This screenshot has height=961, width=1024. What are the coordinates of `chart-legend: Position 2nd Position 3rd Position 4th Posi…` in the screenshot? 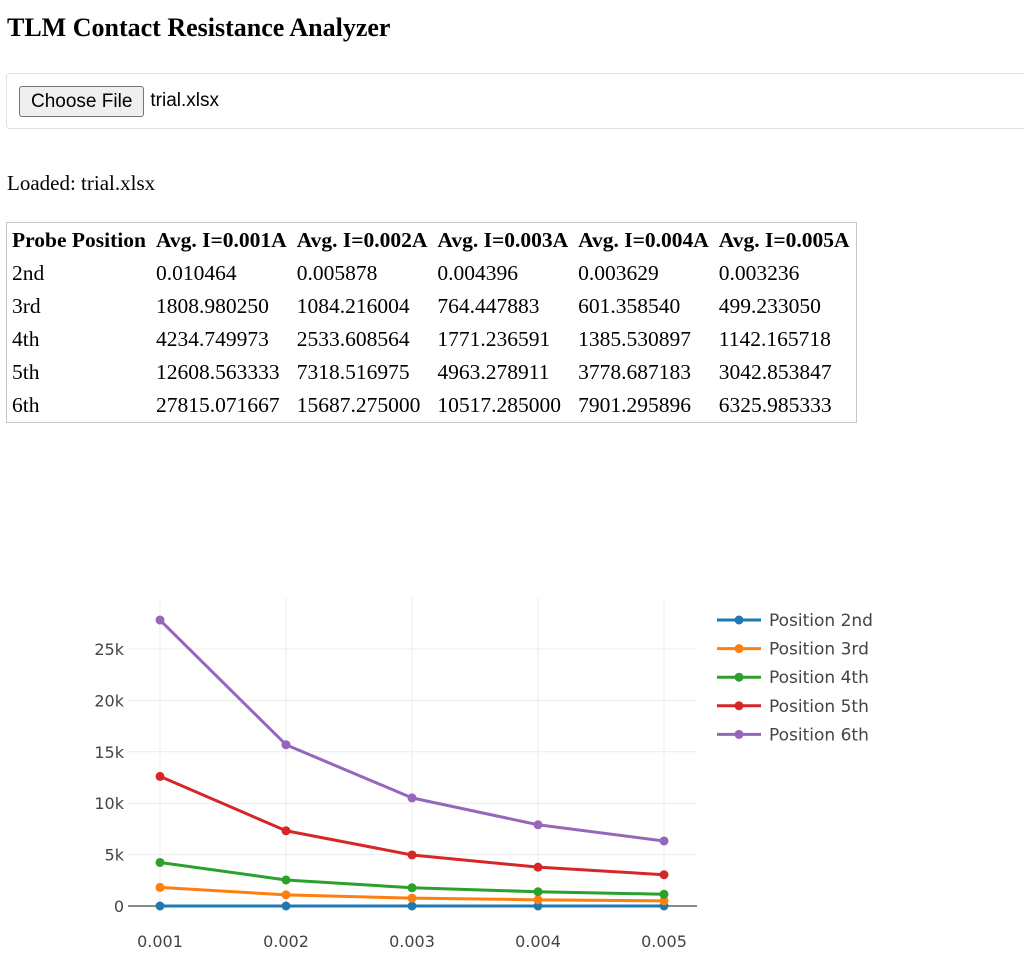 It's located at (795, 678).